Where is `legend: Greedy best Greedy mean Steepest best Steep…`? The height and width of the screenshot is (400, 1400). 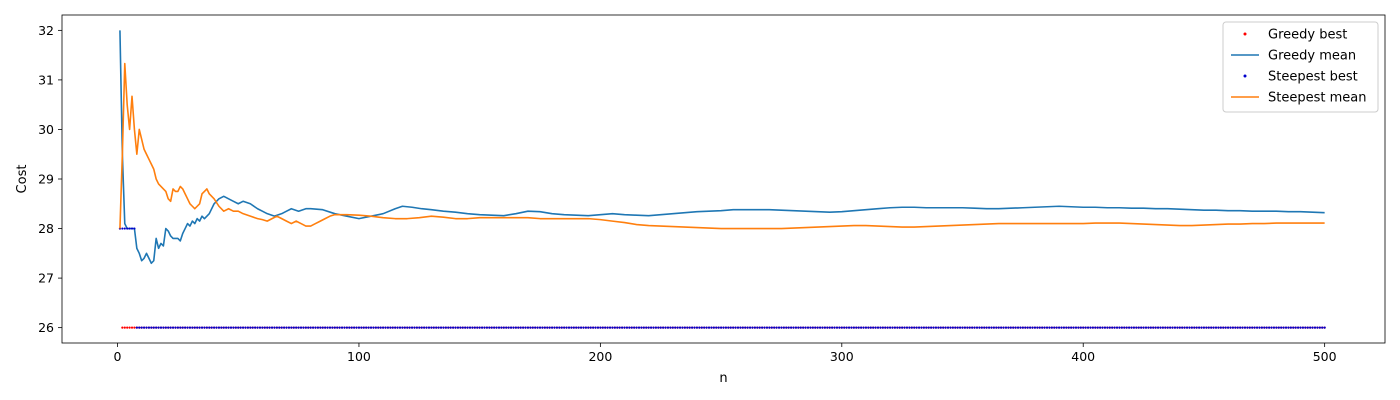
legend: Greedy best Greedy mean Steepest best Steep… is located at coordinates (1300, 67).